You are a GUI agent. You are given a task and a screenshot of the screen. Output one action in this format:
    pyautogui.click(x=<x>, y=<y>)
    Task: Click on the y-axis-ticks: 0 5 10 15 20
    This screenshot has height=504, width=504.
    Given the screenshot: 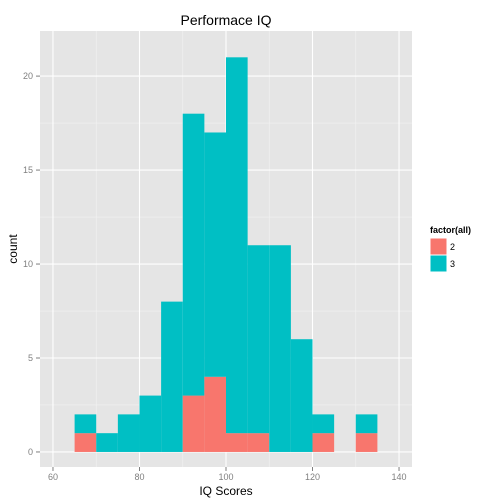 What is the action you would take?
    pyautogui.click(x=31, y=264)
    